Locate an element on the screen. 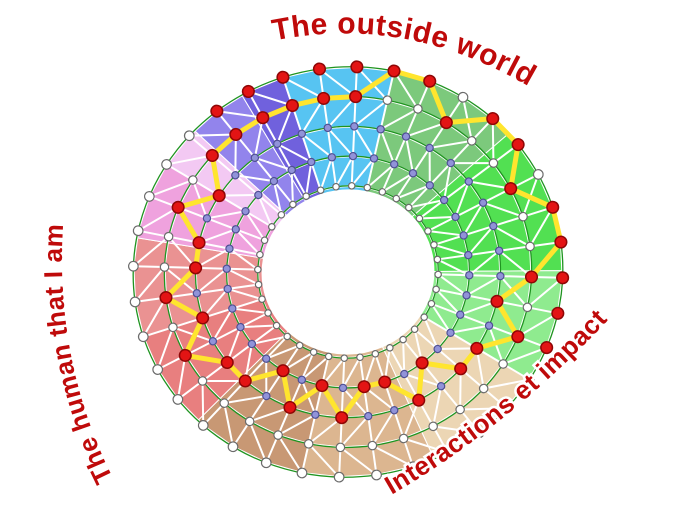 This screenshot has width=677, height=511. label-human-that-i-am-text: The human that I am is located at coordinates (77, 355).